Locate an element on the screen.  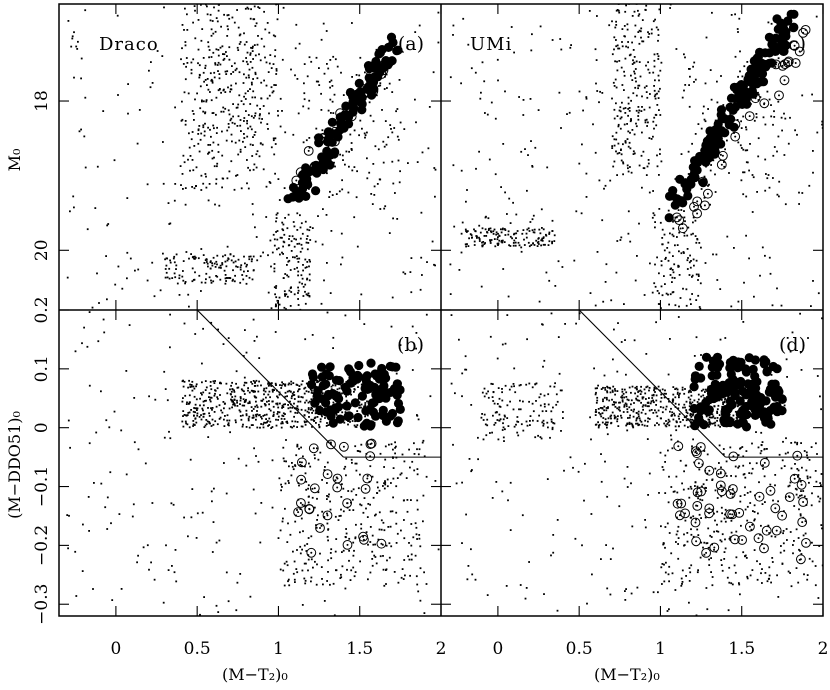
giant-candidate-filled is located at coordinates (332, 122).